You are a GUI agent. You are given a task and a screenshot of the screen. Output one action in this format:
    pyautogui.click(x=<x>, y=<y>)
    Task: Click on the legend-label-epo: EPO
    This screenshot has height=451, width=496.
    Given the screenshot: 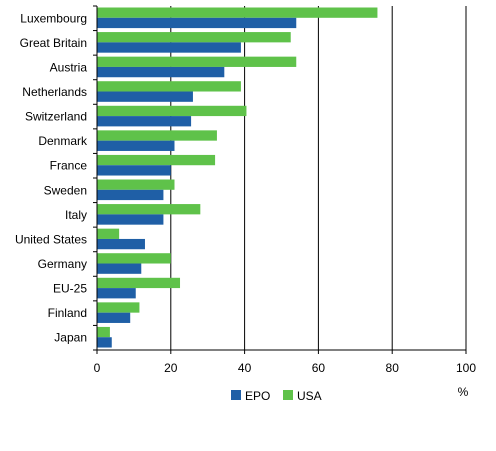 What is the action you would take?
    pyautogui.click(x=257, y=396)
    